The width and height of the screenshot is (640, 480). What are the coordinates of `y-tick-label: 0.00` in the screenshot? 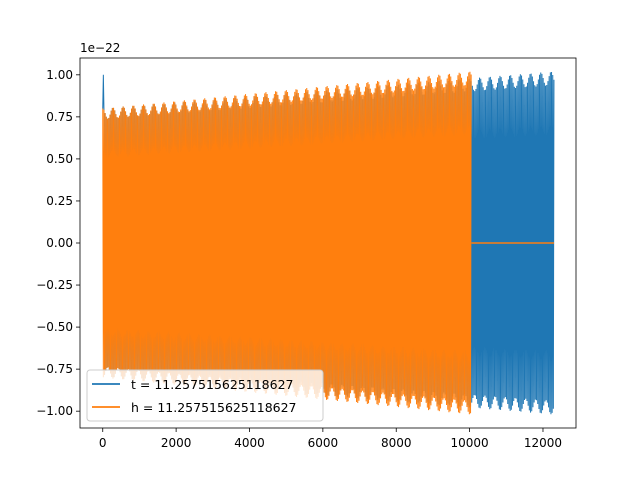 It's located at (59, 243).